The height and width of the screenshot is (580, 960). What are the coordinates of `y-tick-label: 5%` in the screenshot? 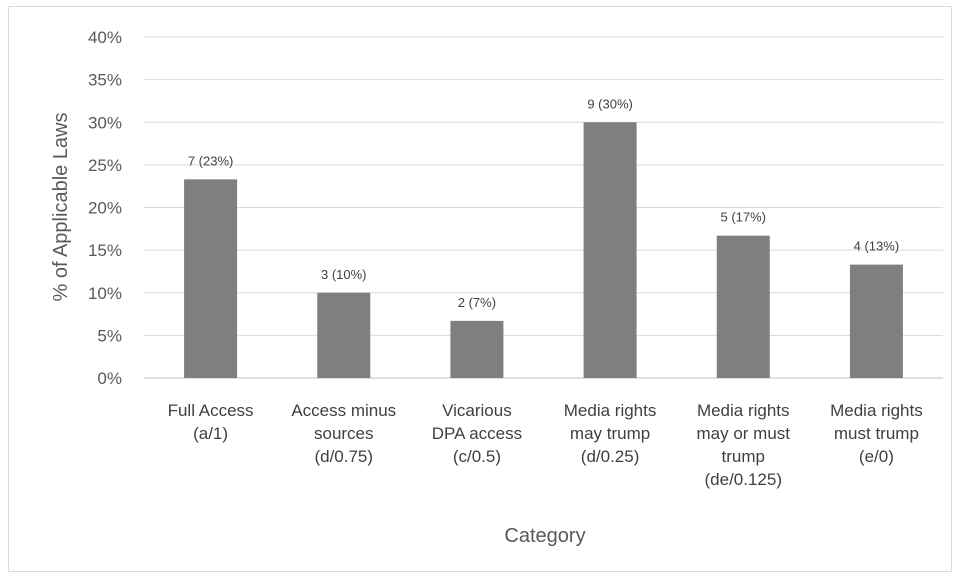 It's located at (109, 335).